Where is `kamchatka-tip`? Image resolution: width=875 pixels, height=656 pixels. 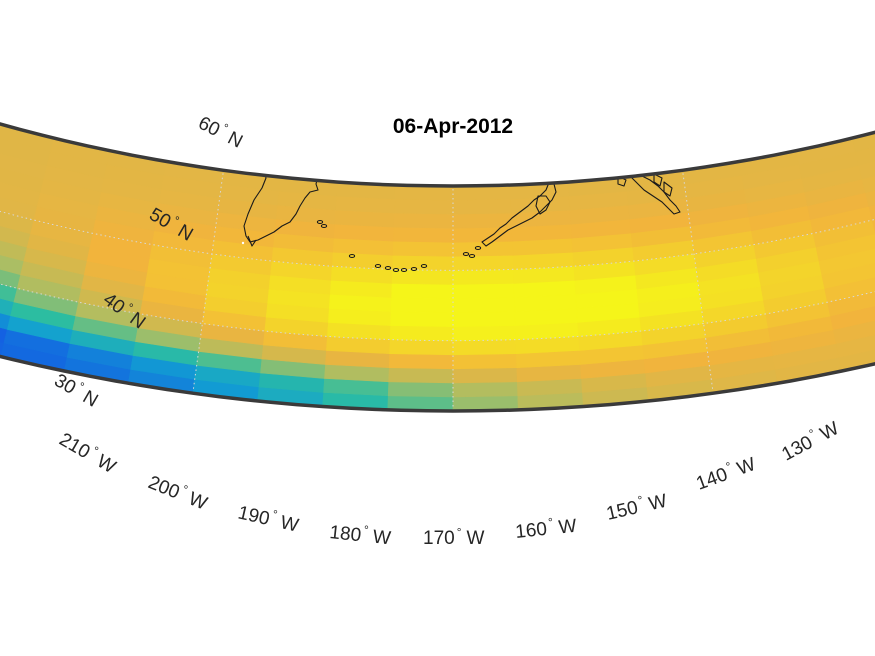
kamchatka-tip is located at coordinates (252, 241).